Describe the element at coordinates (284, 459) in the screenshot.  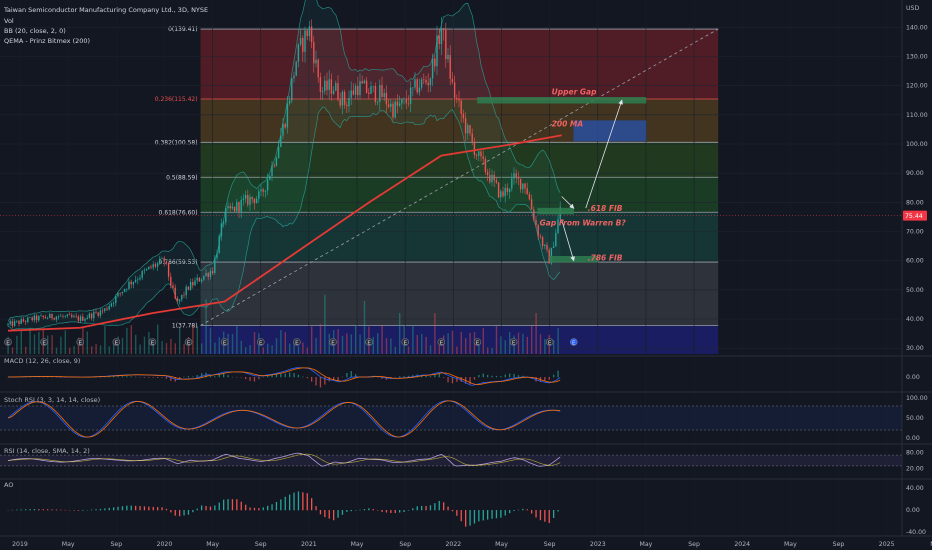
I see `rsi-sma-line` at that location.